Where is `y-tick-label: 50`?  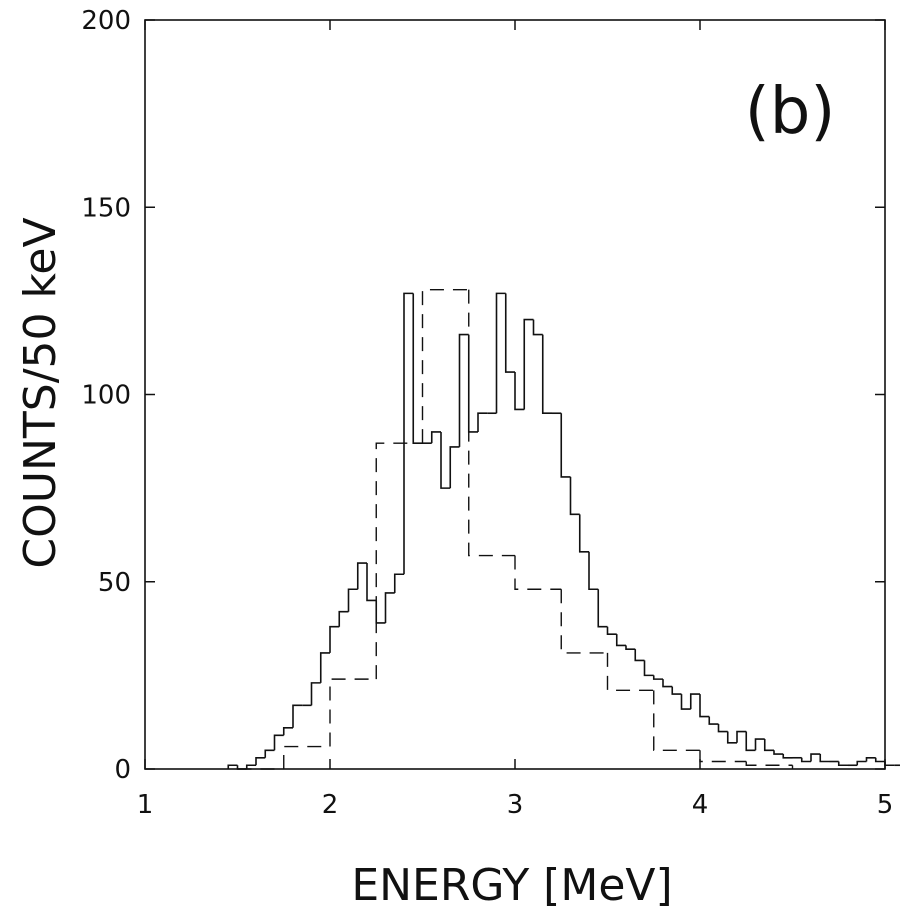 y-tick-label: 50 is located at coordinates (114, 583).